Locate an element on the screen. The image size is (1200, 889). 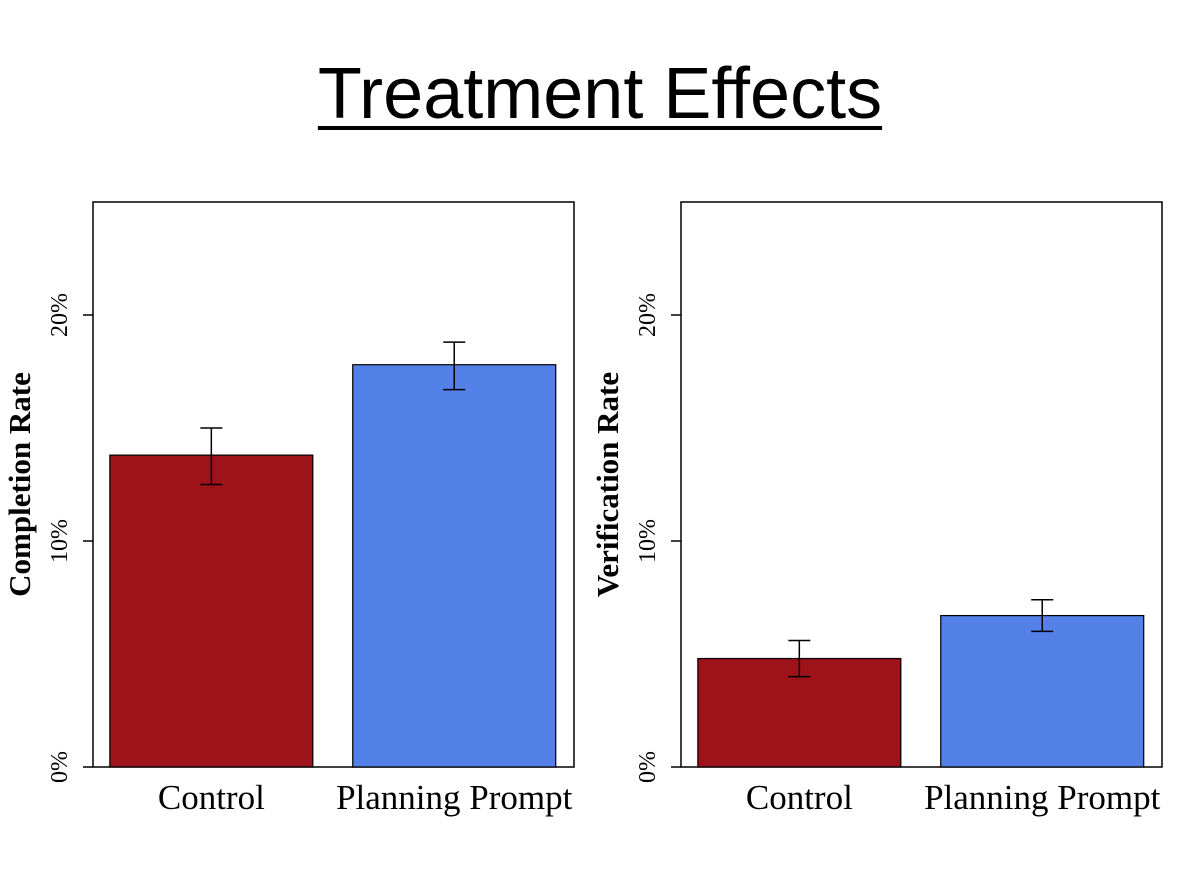
page-title: Treatment Effects is located at coordinates (600, 94).